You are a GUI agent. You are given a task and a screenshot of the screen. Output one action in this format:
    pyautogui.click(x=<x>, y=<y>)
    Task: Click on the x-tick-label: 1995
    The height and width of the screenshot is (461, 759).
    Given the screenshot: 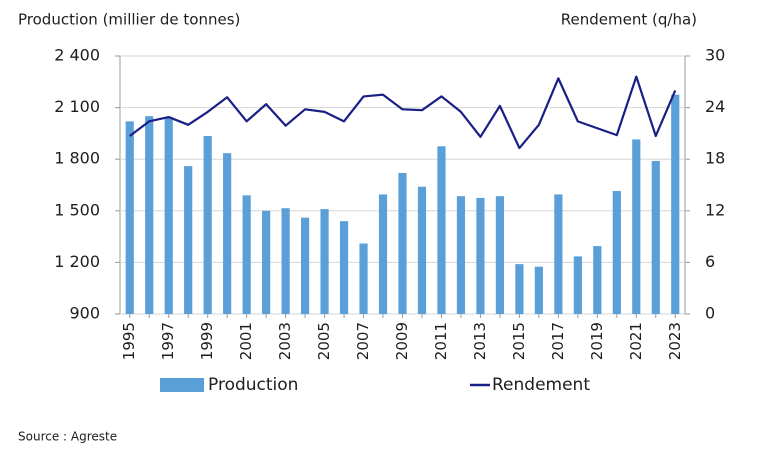 What is the action you would take?
    pyautogui.click(x=129, y=341)
    